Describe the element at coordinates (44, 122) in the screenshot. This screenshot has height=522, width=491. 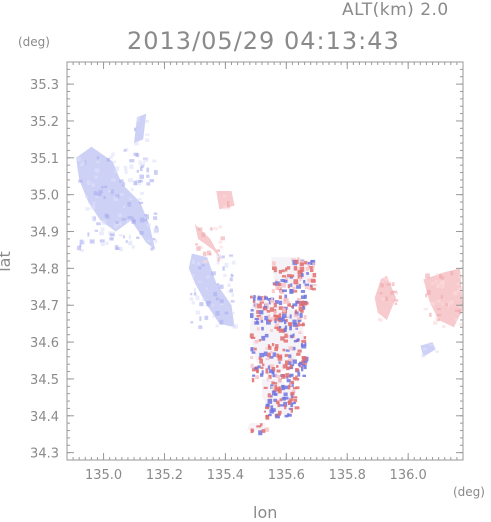
I see `y-tick-label: 35.2` at that location.